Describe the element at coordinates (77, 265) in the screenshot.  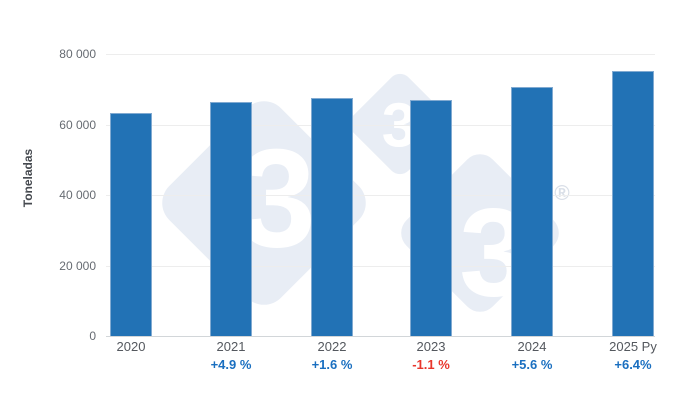
I see `y-tick-label: 20 000` at that location.